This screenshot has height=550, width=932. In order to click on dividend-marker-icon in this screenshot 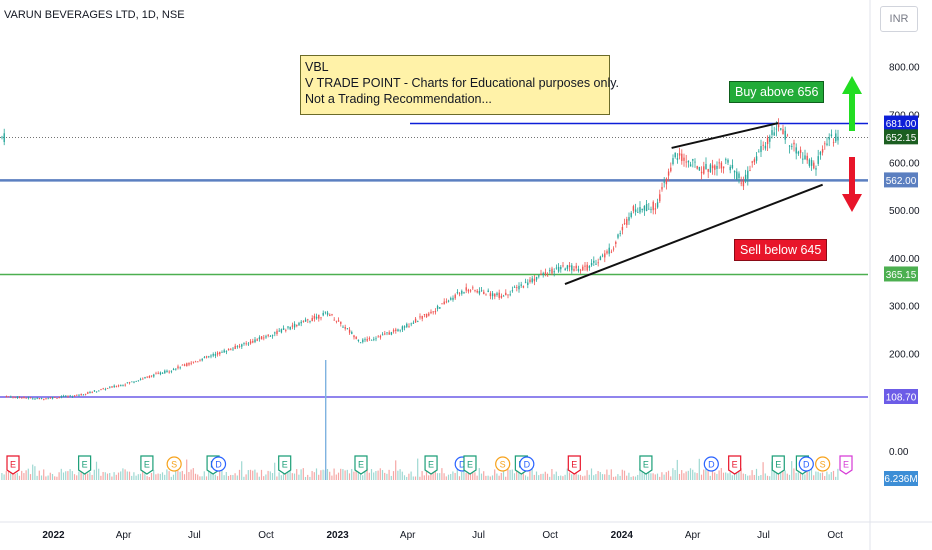, I will do `click(711, 464)`.